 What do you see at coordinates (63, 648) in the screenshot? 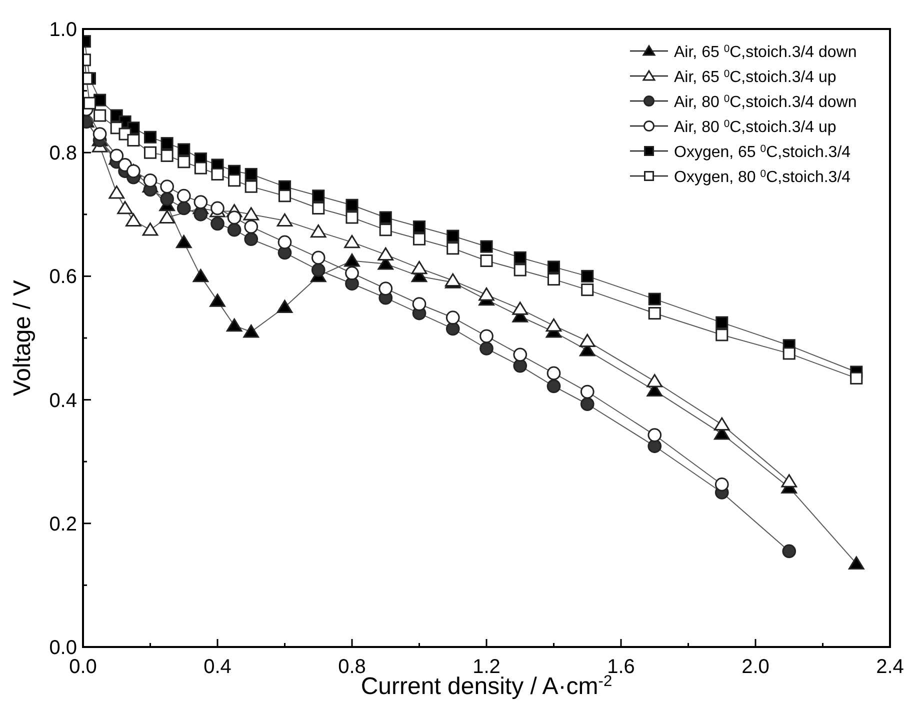
I see `y-tick-label: 0.0` at bounding box center [63, 648].